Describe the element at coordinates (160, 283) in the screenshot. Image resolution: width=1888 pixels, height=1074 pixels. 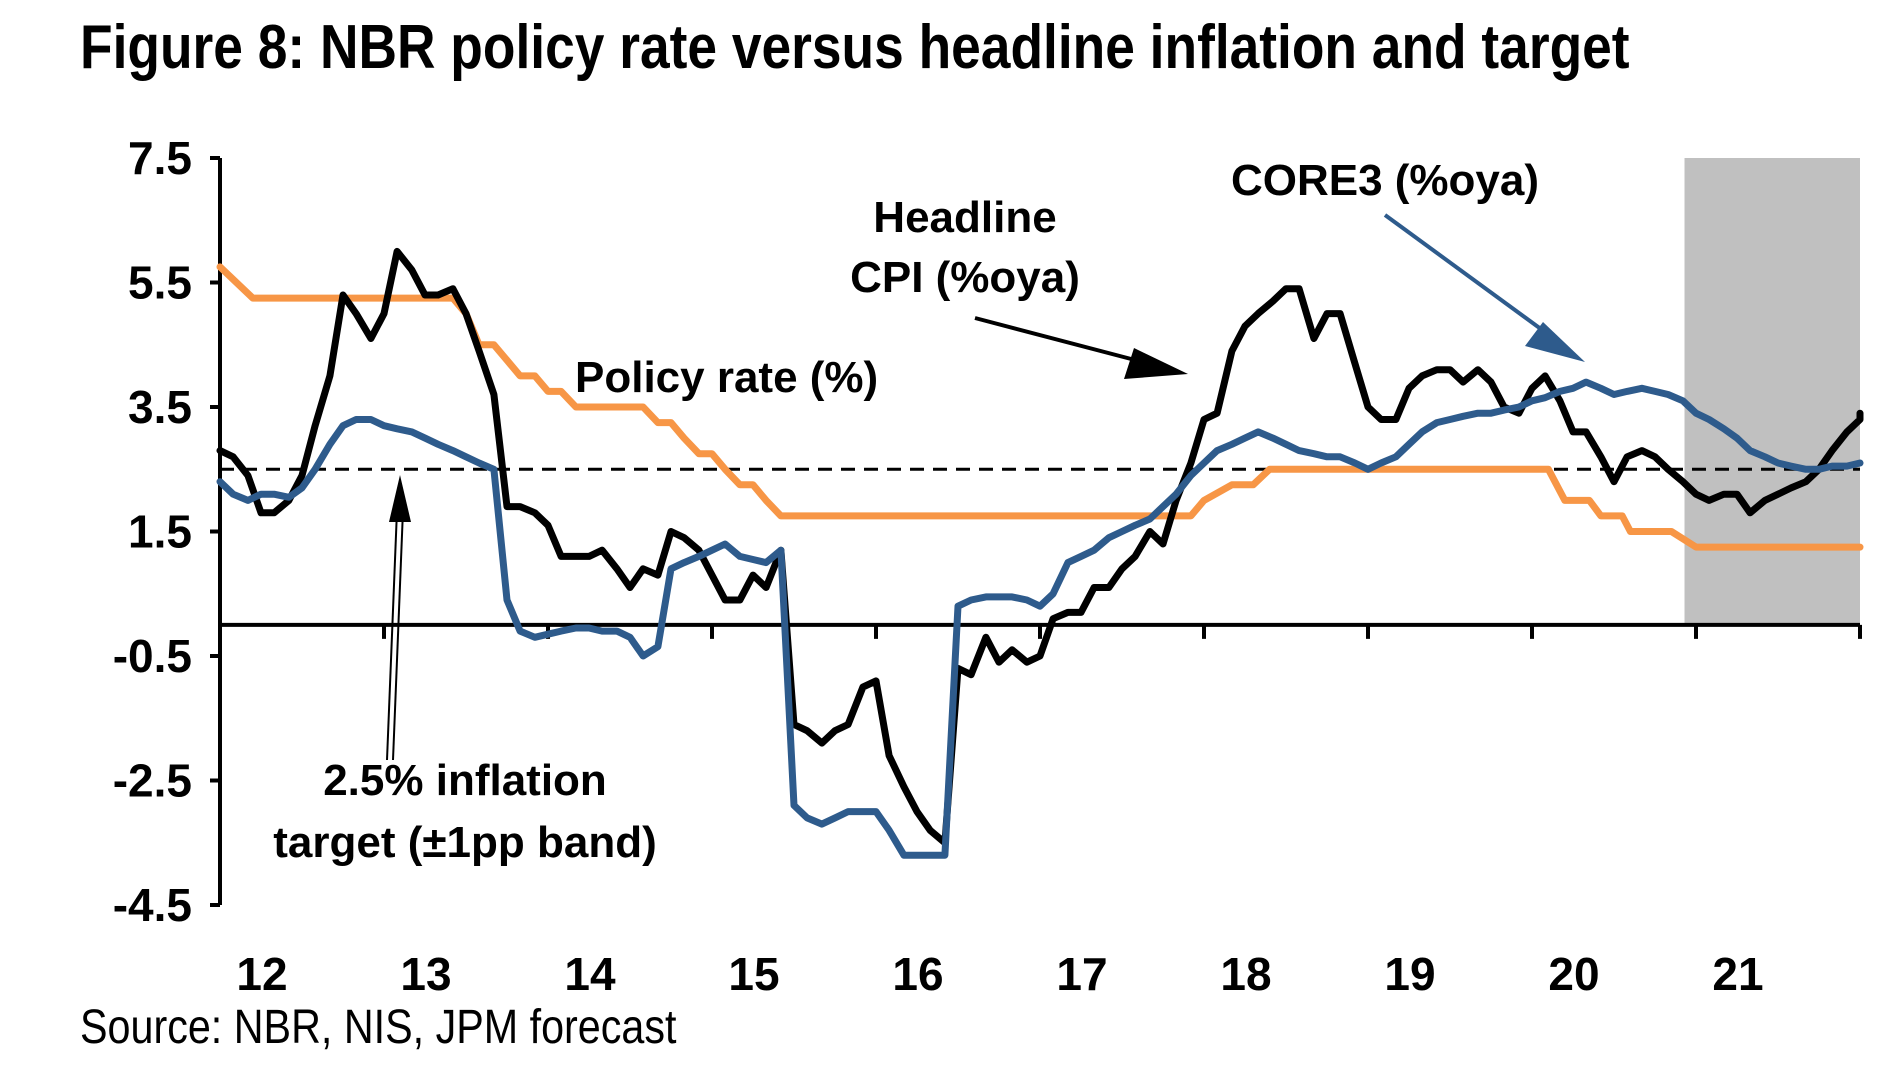
I see `y-tick-label: 5.5` at that location.